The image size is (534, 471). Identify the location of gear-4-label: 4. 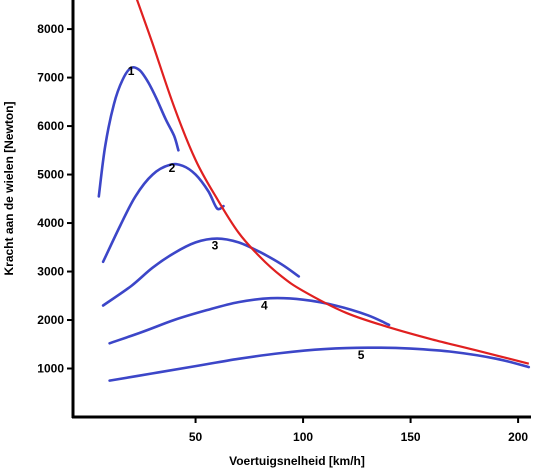
(264, 305).